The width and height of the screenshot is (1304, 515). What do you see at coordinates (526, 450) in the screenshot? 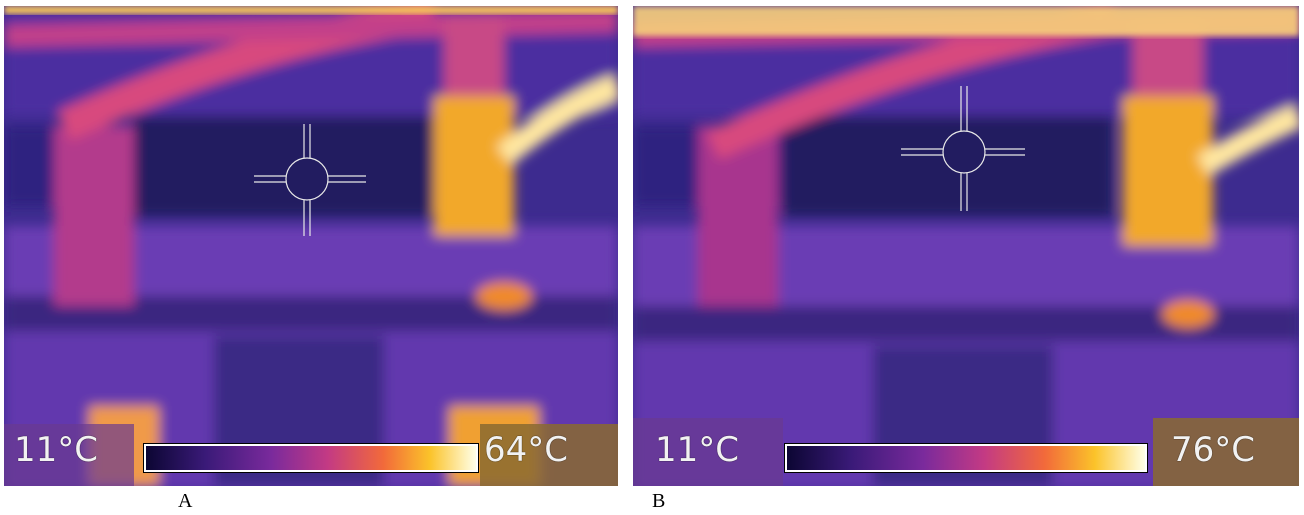
I see `max-temp-label: 64°C` at bounding box center [526, 450].